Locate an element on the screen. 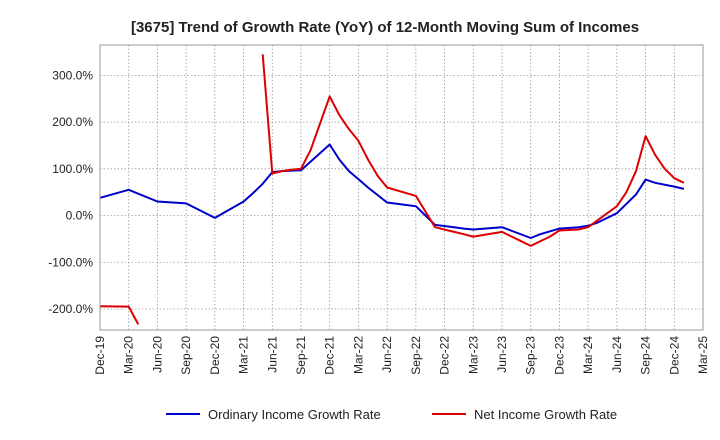 Image resolution: width=720 pixels, height=440 pixels. x-tick-label: Jun-20 is located at coordinates (157, 354).